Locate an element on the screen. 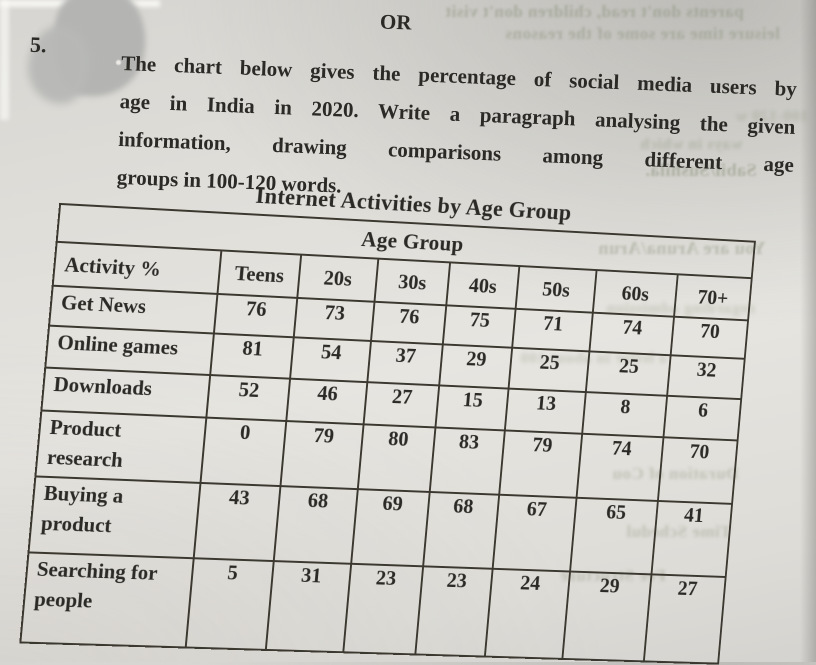 The height and width of the screenshot is (665, 816). activity-cell: Product research is located at coordinates (121, 446).